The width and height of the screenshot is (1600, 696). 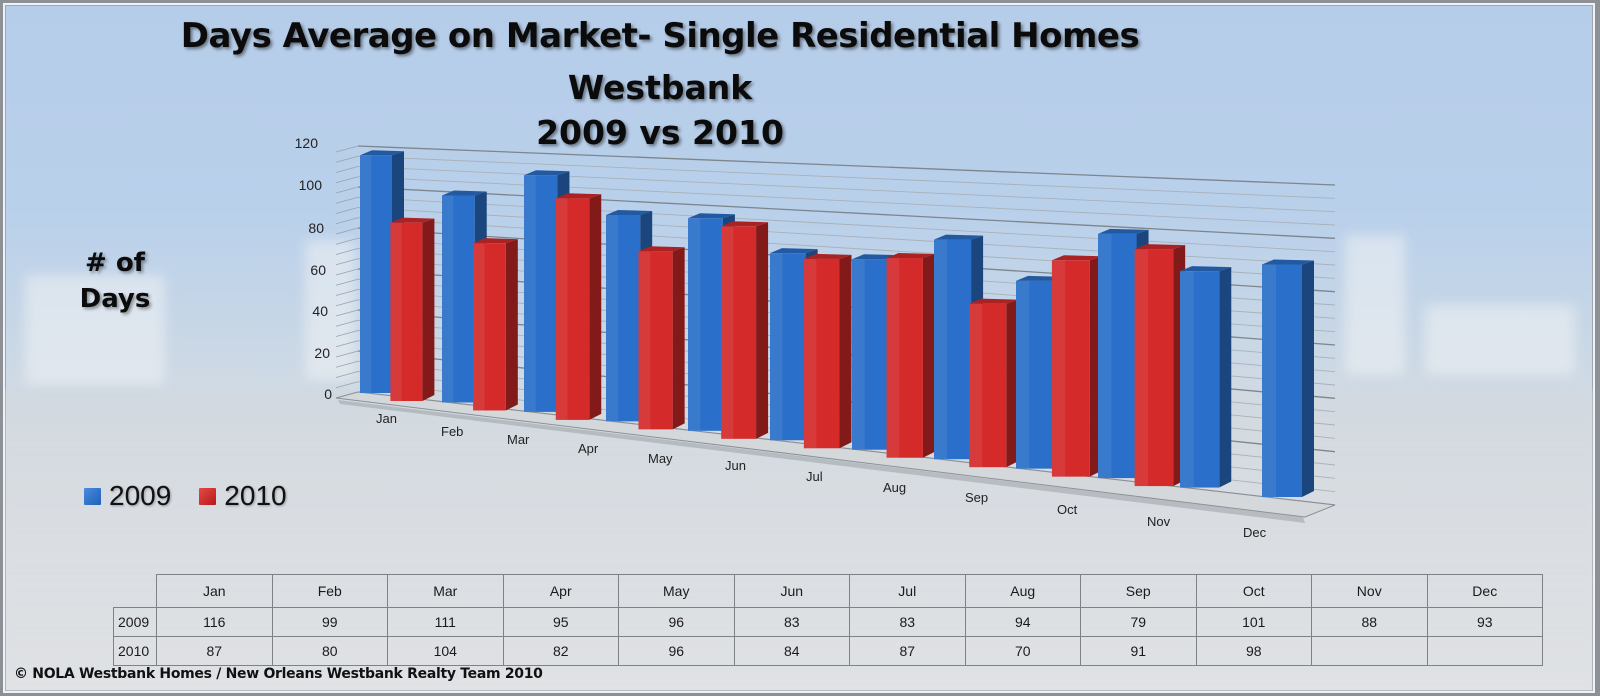 What do you see at coordinates (1369, 591) in the screenshot?
I see `table-col-header: Nov` at bounding box center [1369, 591].